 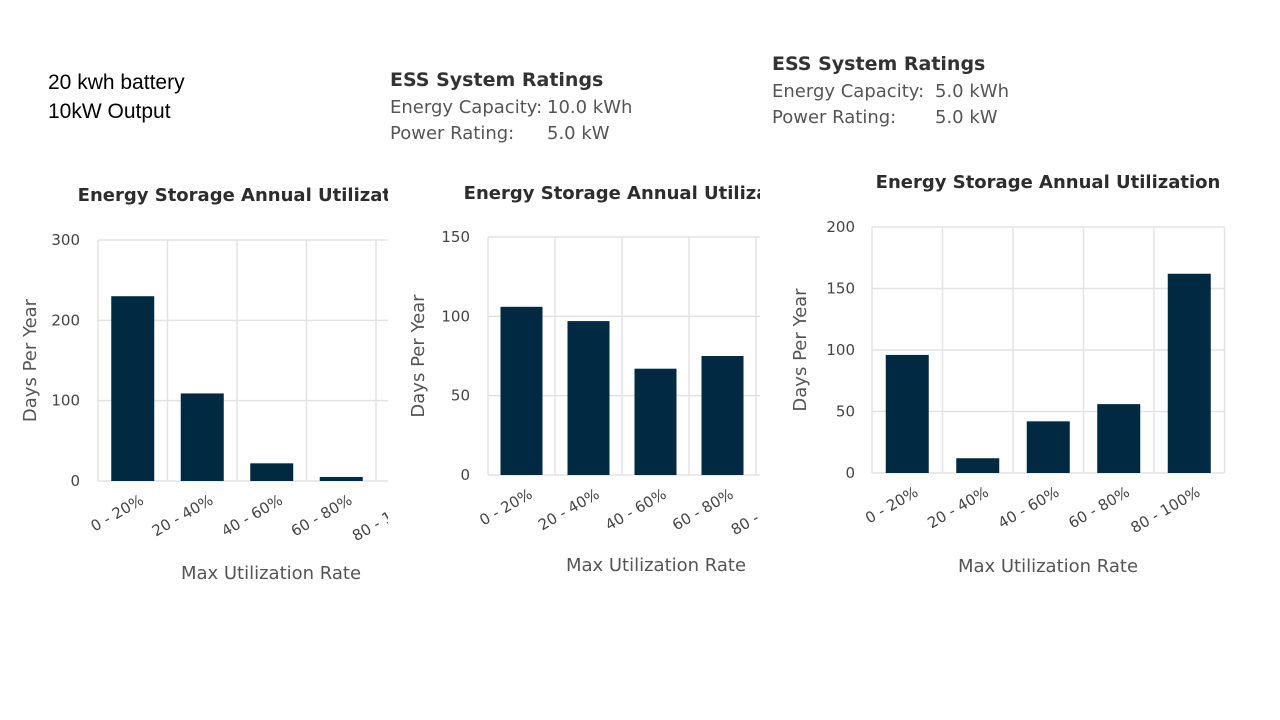 What do you see at coordinates (109, 111) in the screenshot?
I see `battery-note-line2: 10kW Output` at bounding box center [109, 111].